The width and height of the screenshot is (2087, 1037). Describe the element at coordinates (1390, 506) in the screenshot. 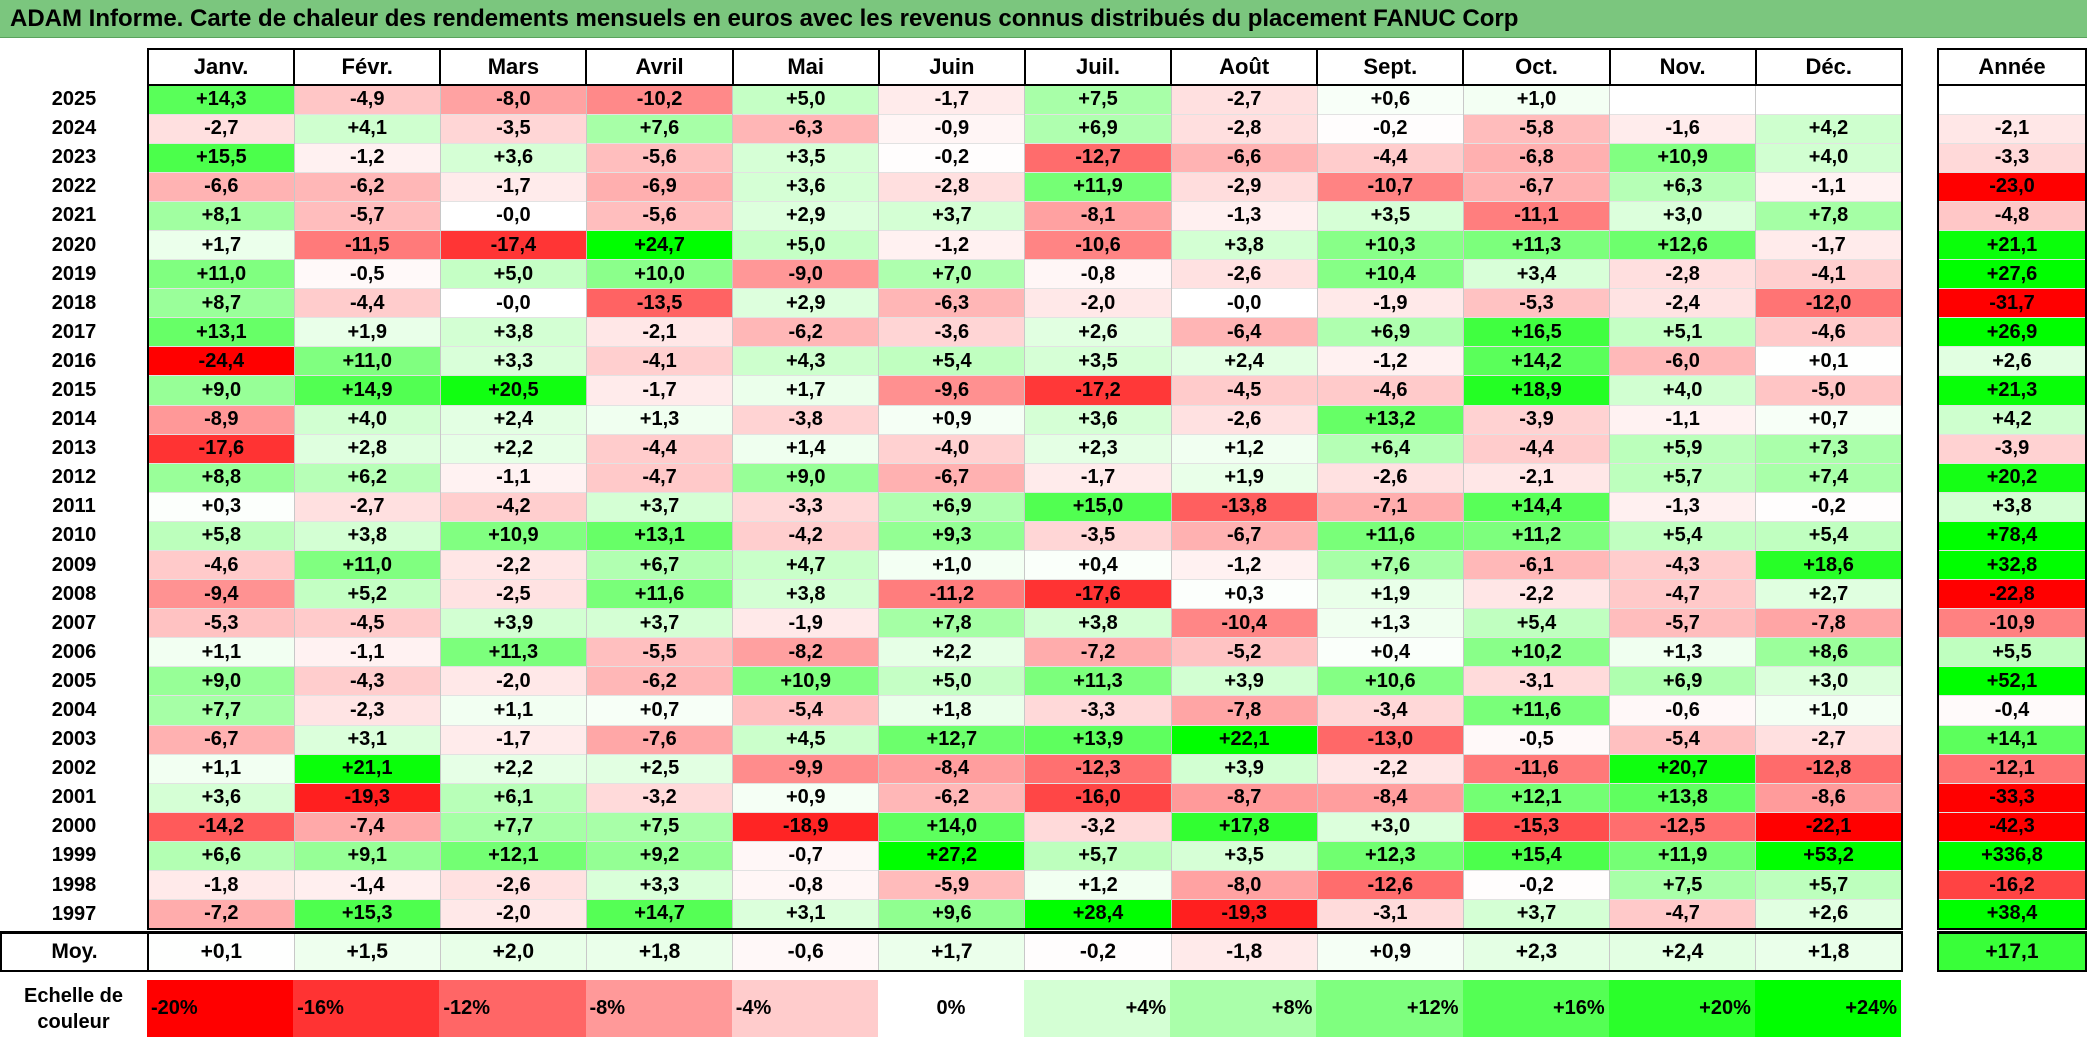

I see `heatmap-cell-2011-sept: -7,1` at that location.